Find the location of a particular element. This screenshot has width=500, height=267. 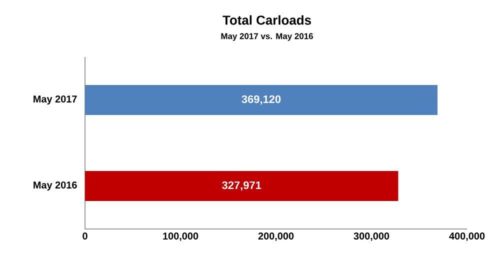

y-tick-label: May 2016 is located at coordinates (55, 186).